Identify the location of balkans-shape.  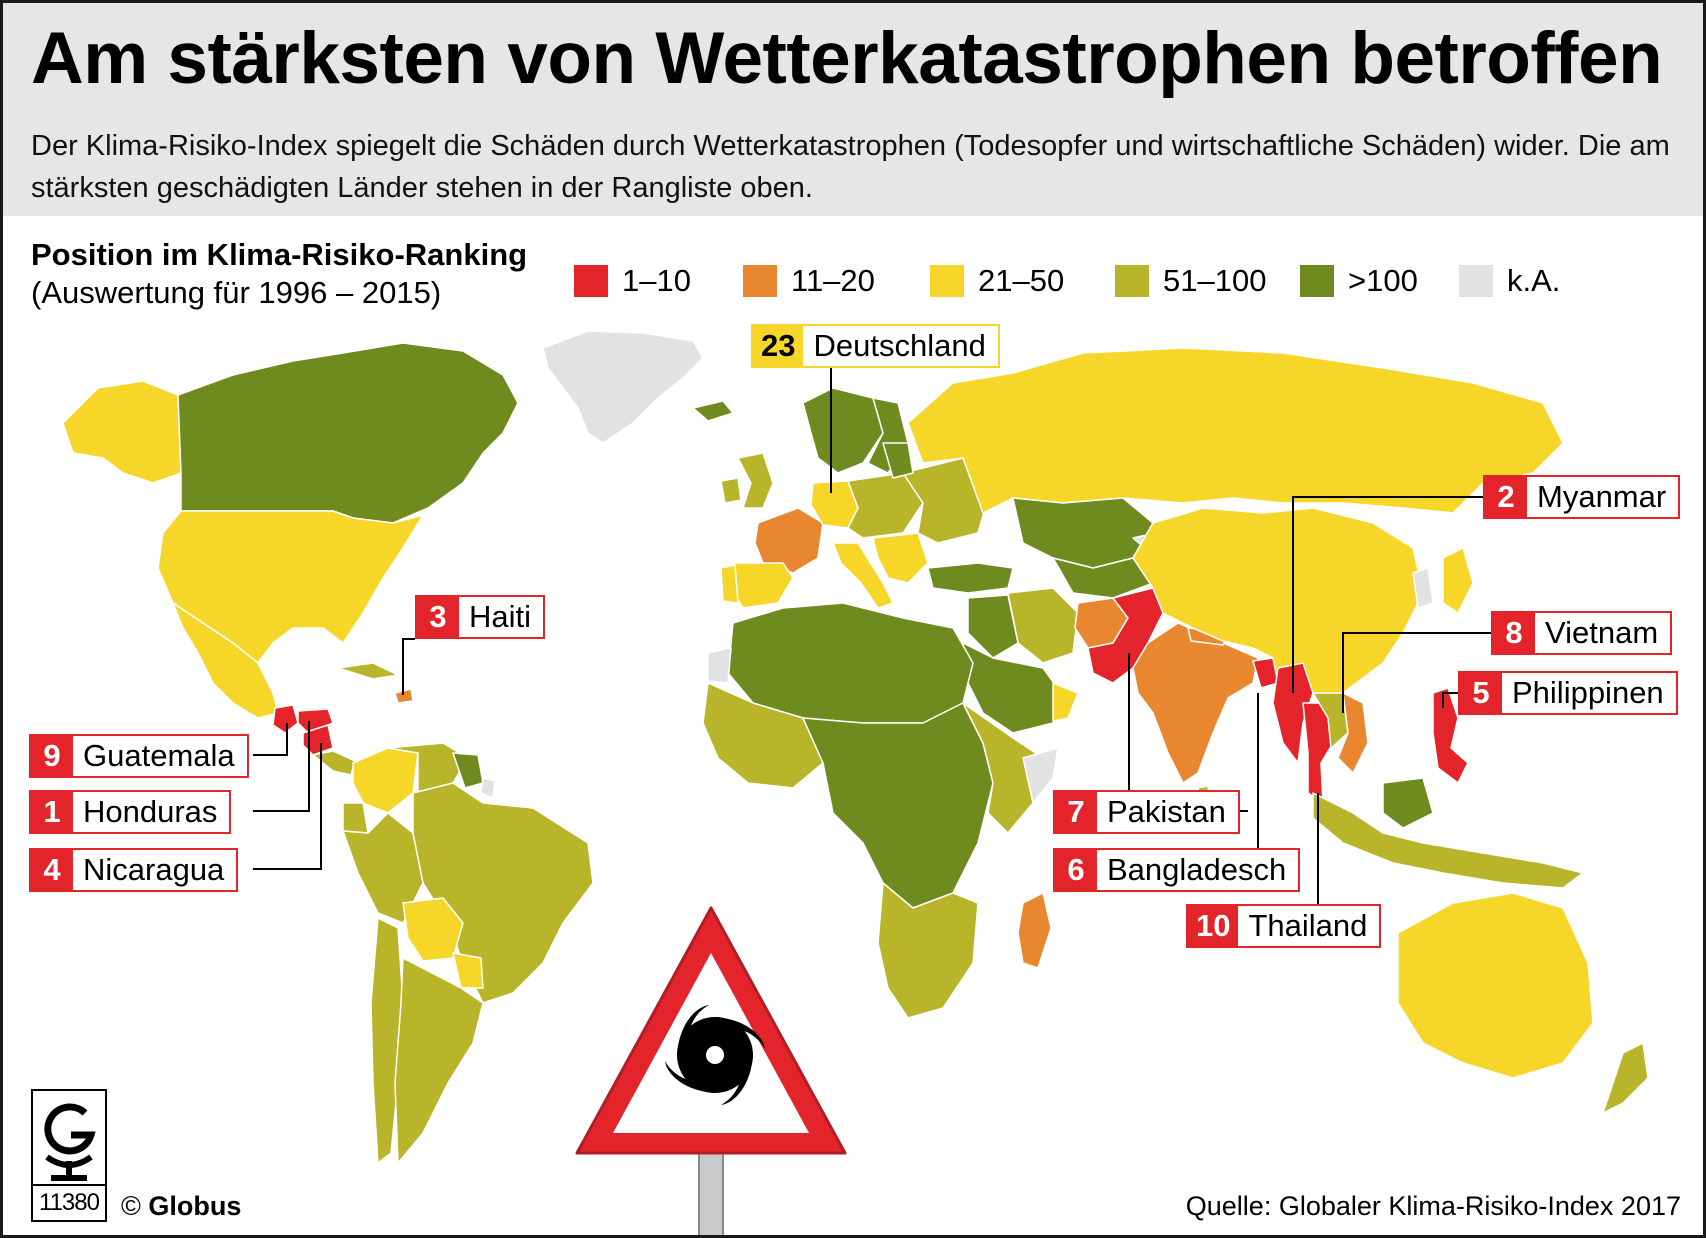
(900, 558).